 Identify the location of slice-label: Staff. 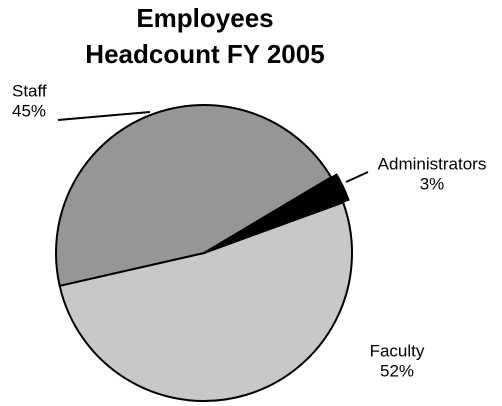
(29, 90).